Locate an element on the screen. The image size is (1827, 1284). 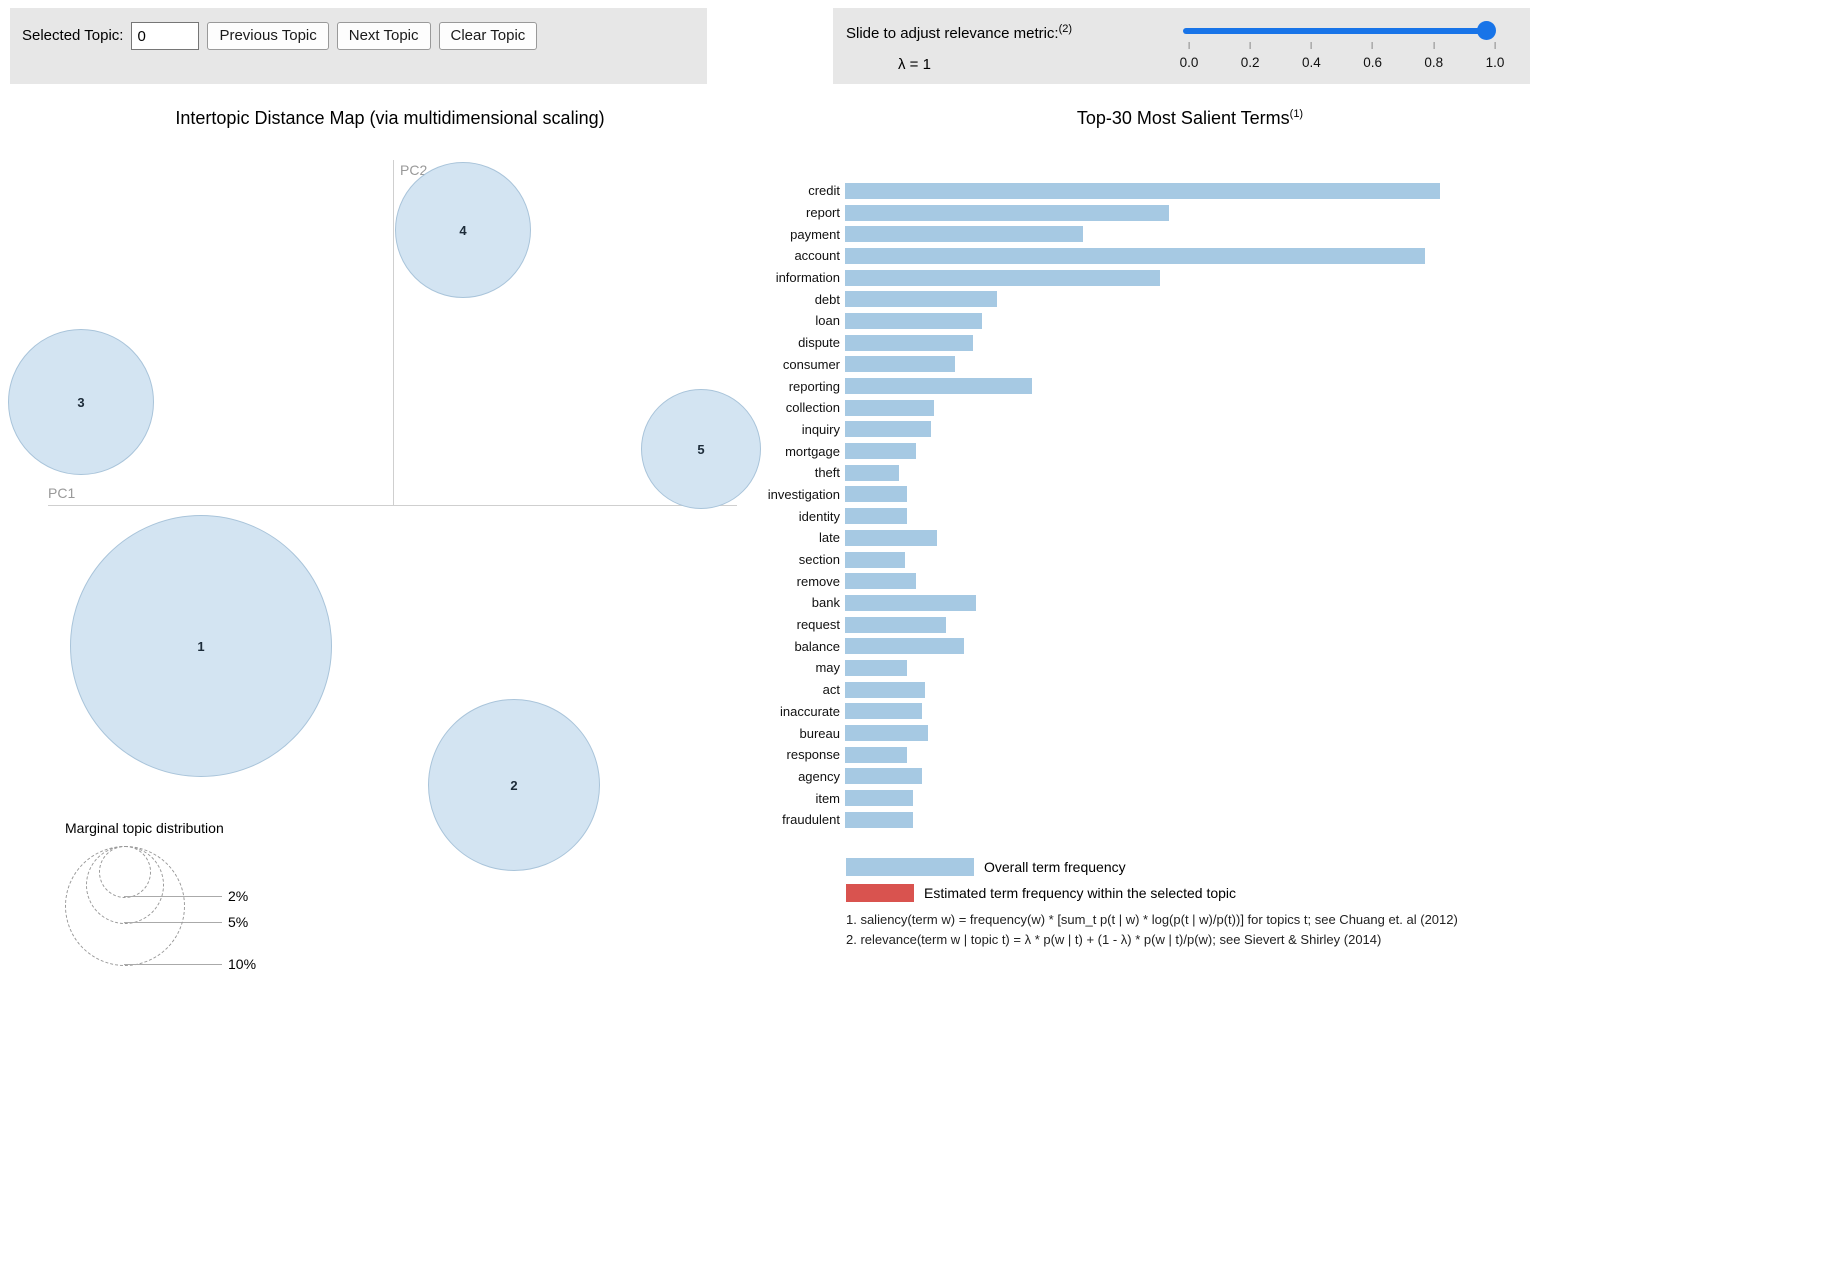
term-row: report is located at coordinates (1062, 213).